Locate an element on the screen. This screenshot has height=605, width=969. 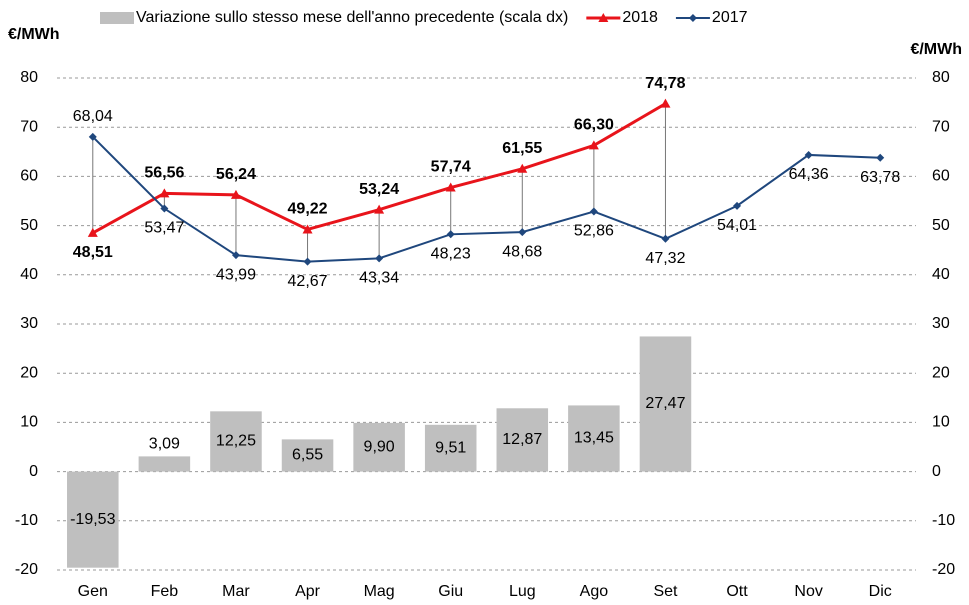
y2-tick-label: 40 is located at coordinates (941, 274).